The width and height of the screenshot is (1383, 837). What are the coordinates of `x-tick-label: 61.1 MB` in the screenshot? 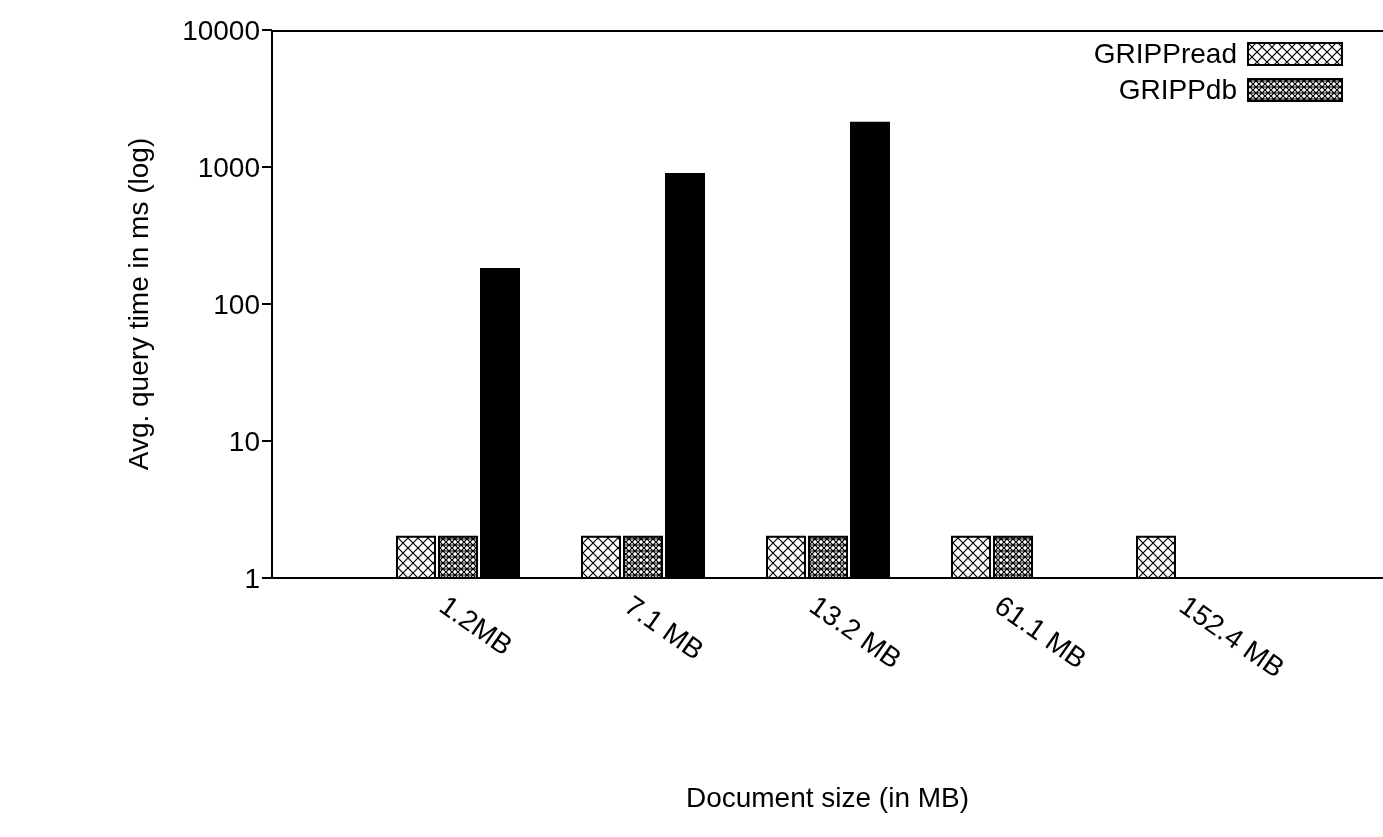 It's located at (1041, 632).